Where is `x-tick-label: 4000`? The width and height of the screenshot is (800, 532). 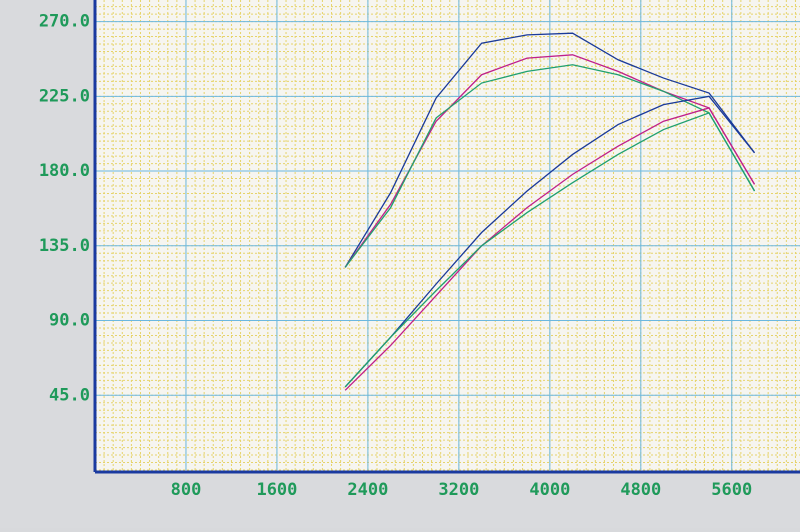
x-tick-label: 4000 is located at coordinates (549, 490).